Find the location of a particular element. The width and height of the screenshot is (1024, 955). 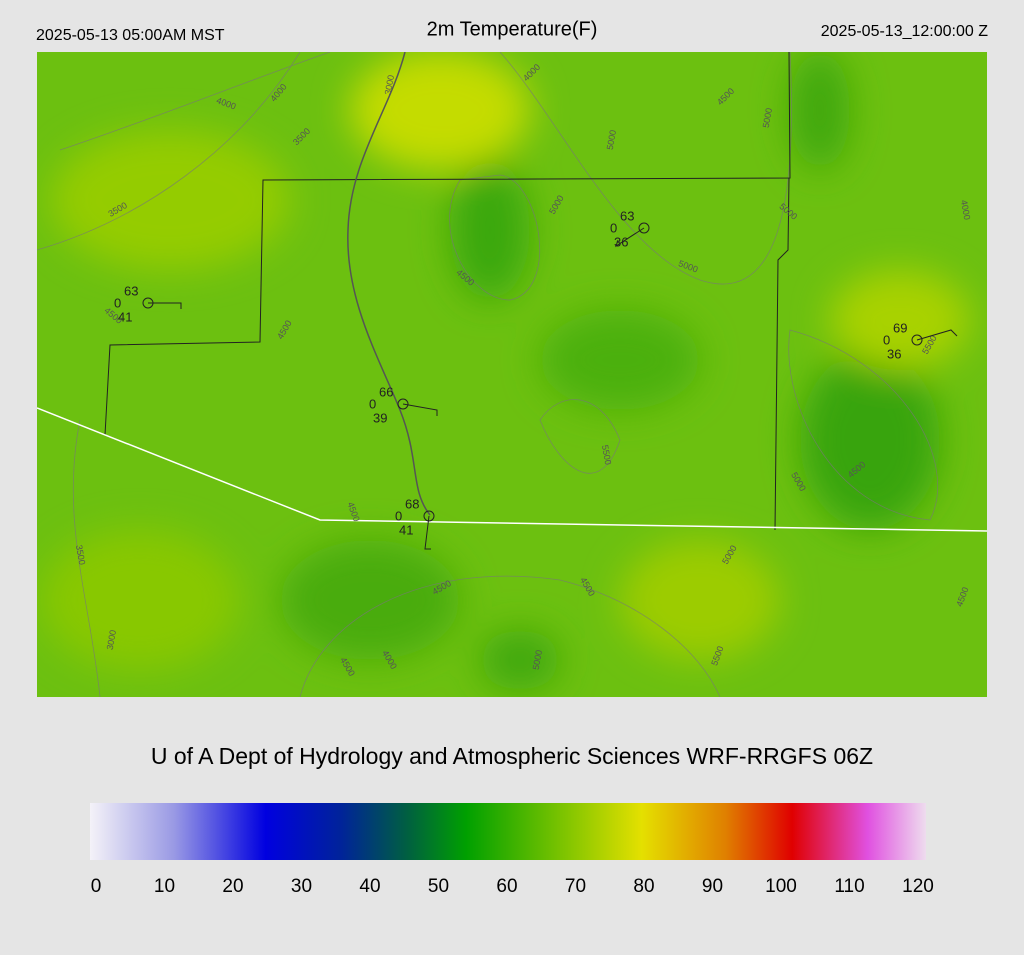

colorbar-tick-label: 100 is located at coordinates (781, 886).